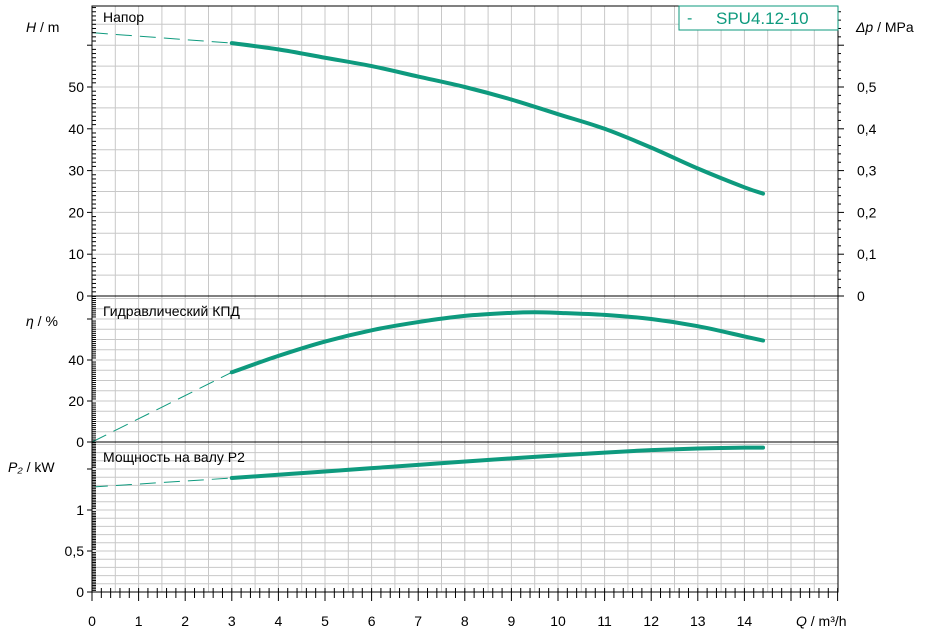  Describe the element at coordinates (185, 621) in the screenshot. I see `x-tick-label: 2` at that location.